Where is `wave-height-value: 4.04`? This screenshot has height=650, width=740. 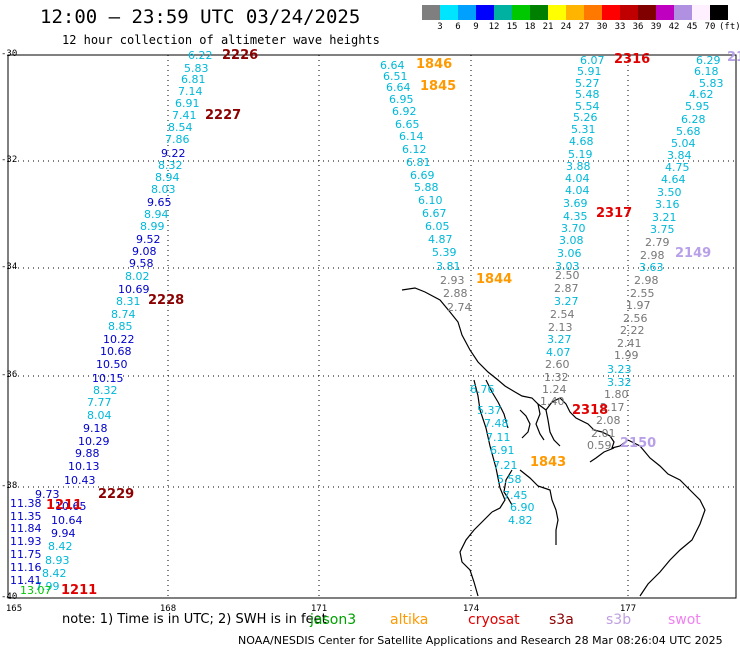 wave-height-value: 4.04 is located at coordinates (577, 190).